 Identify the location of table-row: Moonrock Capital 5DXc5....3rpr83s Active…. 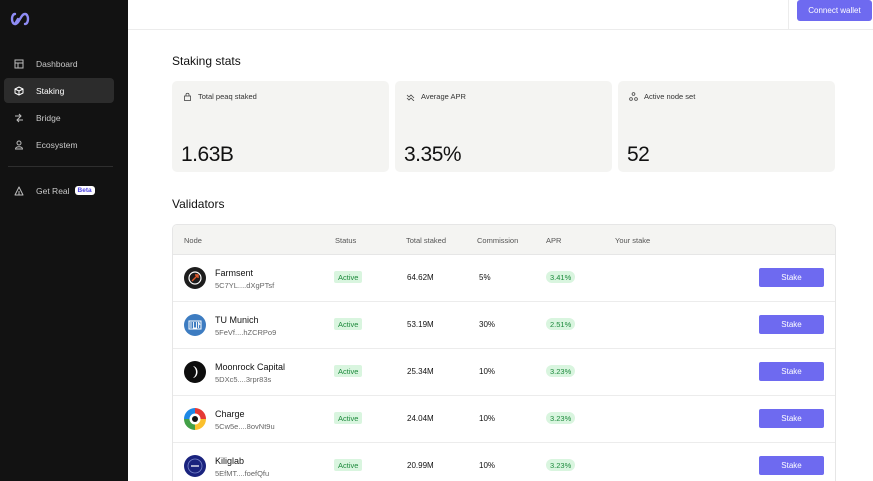
(504, 372).